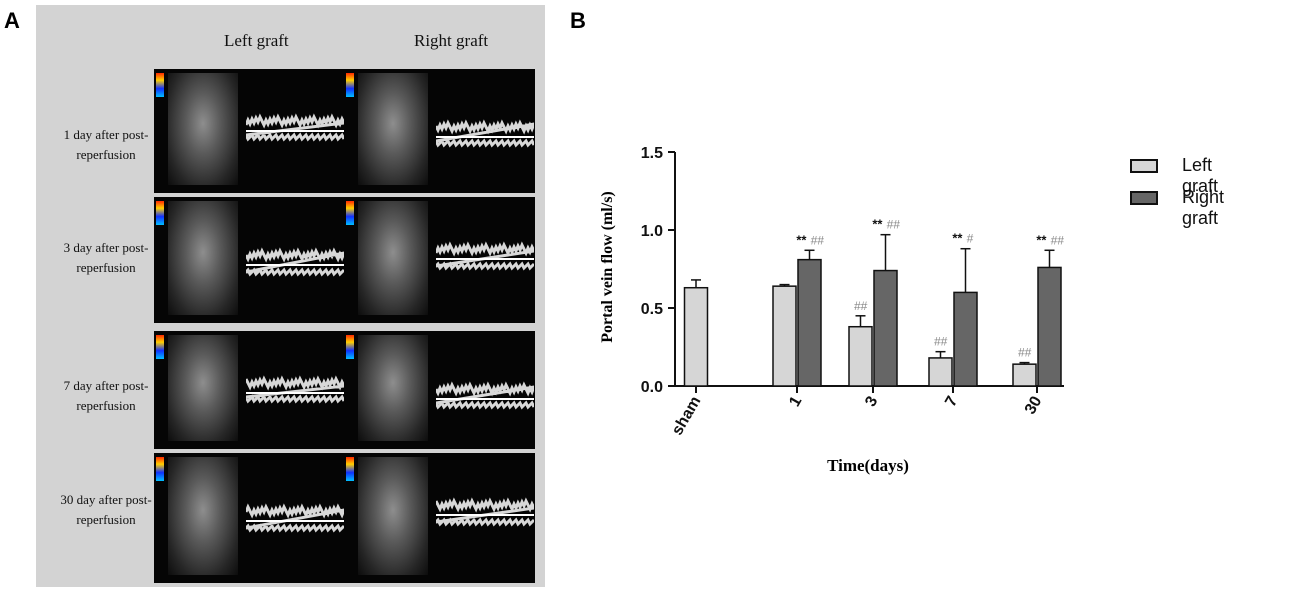 This screenshot has height=590, width=1291. What do you see at coordinates (578, 20) in the screenshot?
I see `panel-b-label: B` at bounding box center [578, 20].